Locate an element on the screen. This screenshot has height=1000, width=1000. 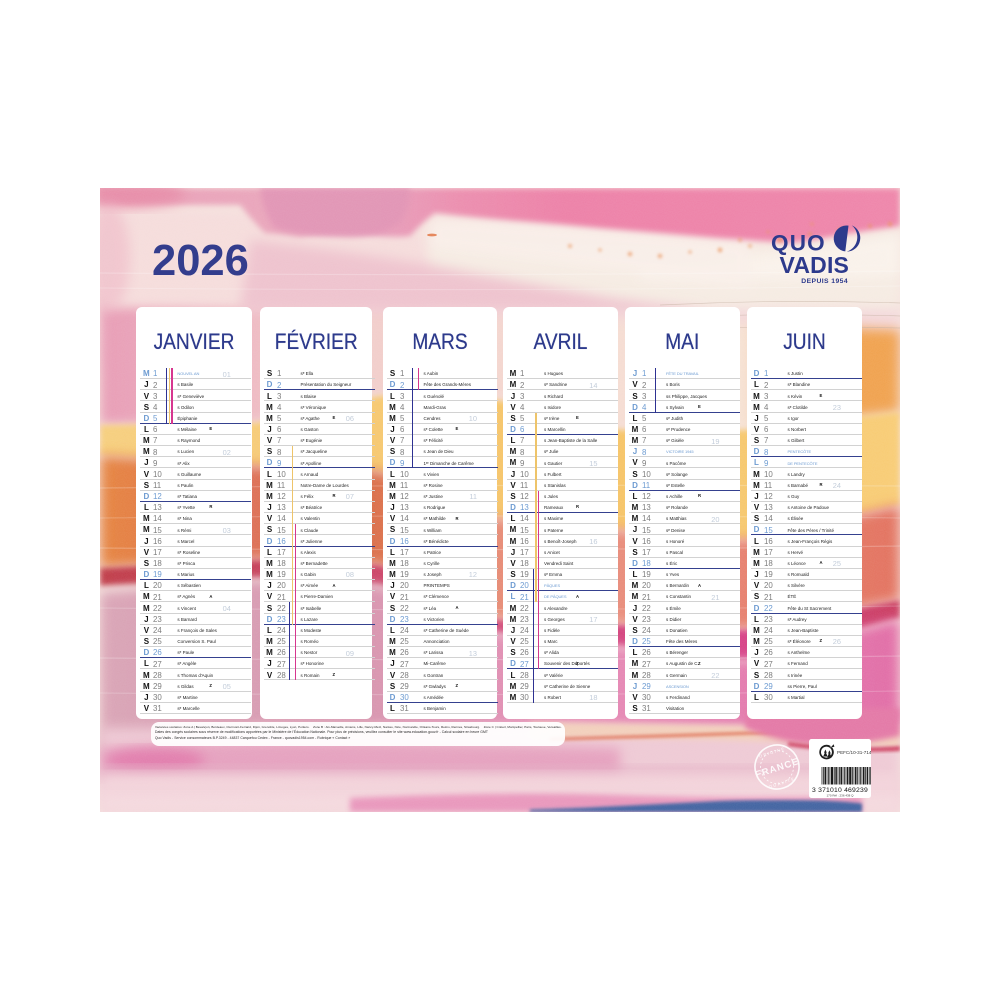
svg-text: 3 371010 469239 is located at coordinates (840, 790).